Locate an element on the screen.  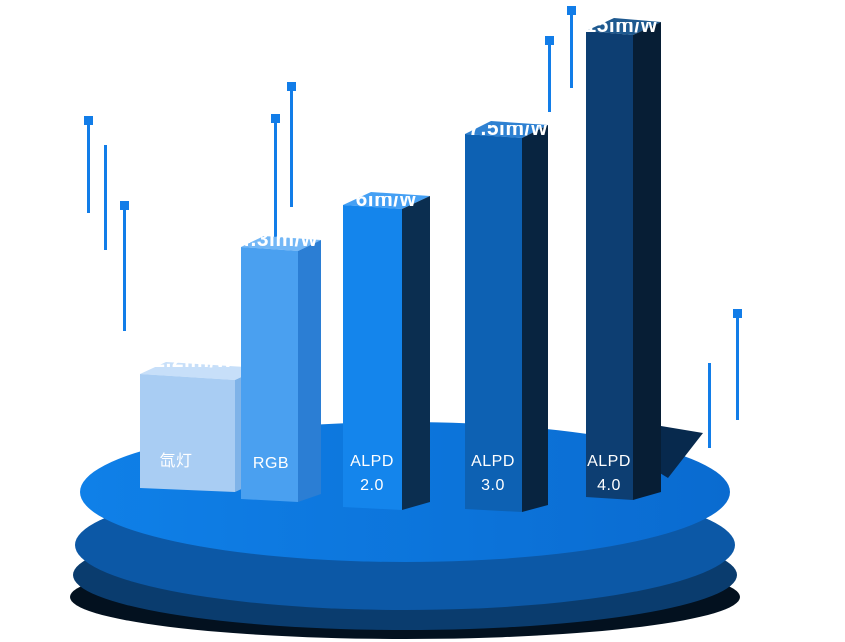
bar-rgb is located at coordinates (281, 369).